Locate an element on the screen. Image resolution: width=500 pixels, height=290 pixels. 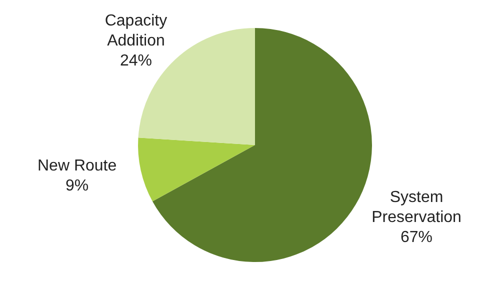
data-label: 67% is located at coordinates (416, 237).